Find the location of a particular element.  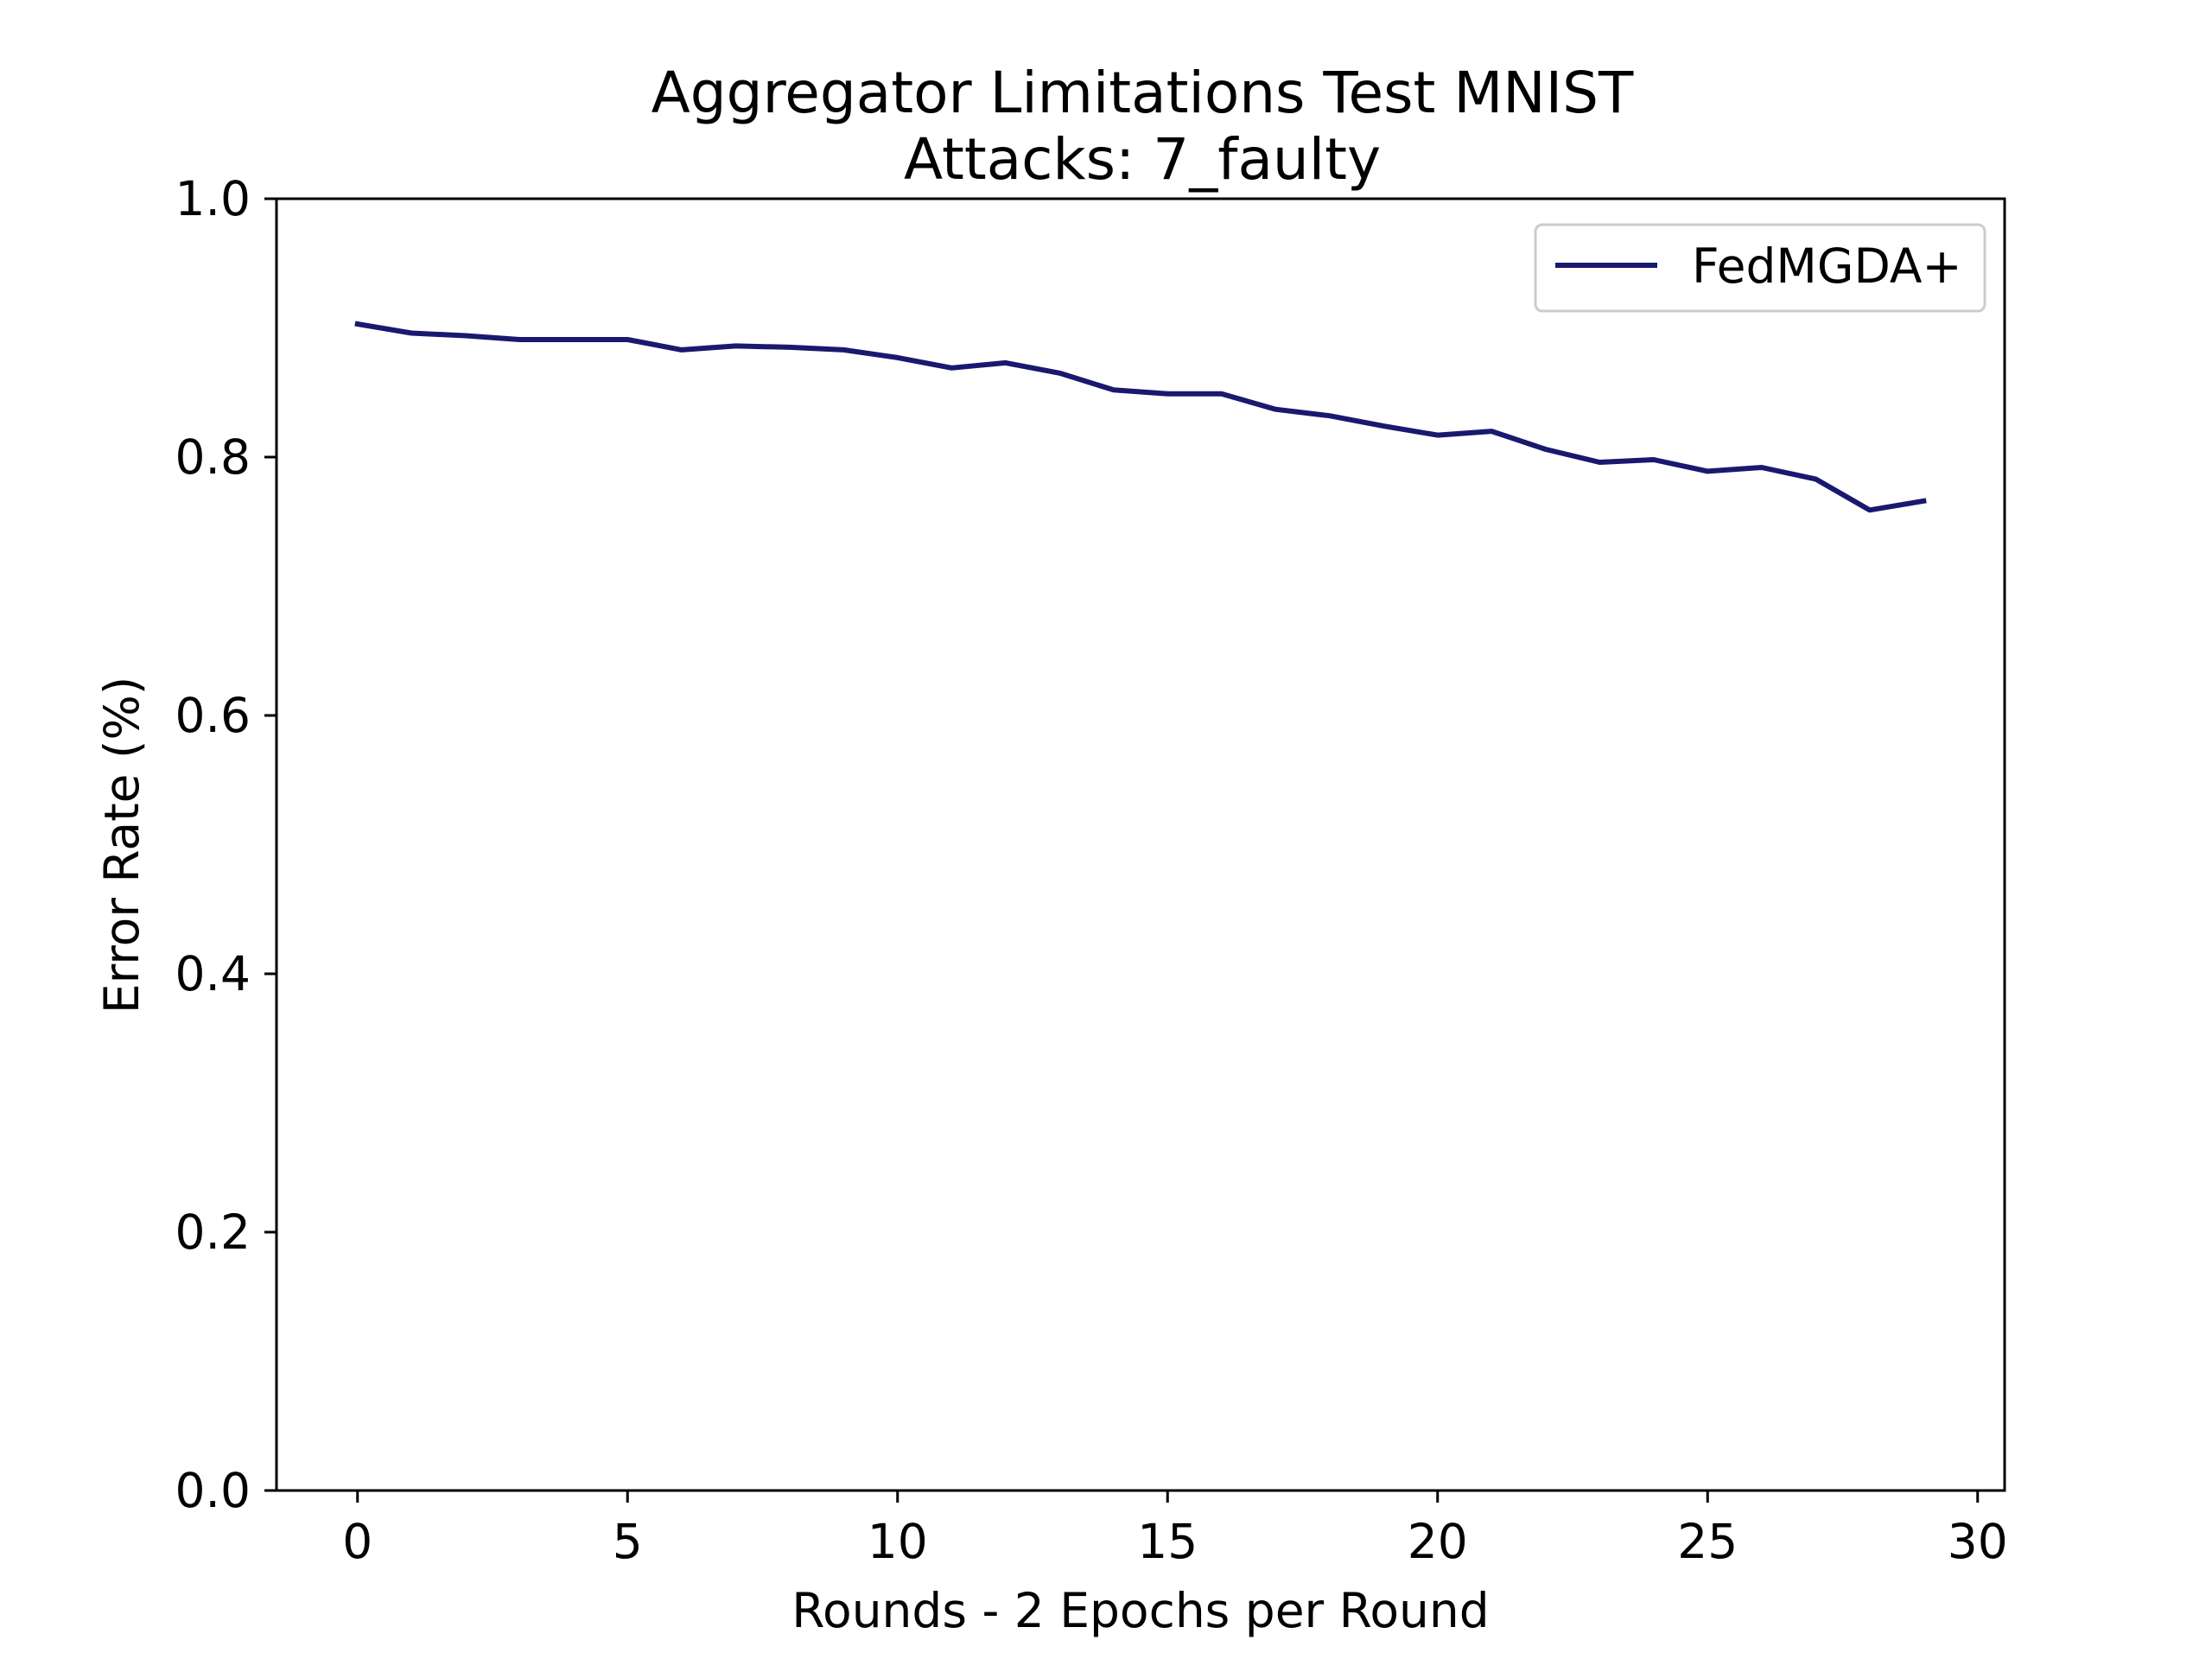

x-axis-ticks: 0 5 10 15 20 25 30 is located at coordinates (1175, 1530).